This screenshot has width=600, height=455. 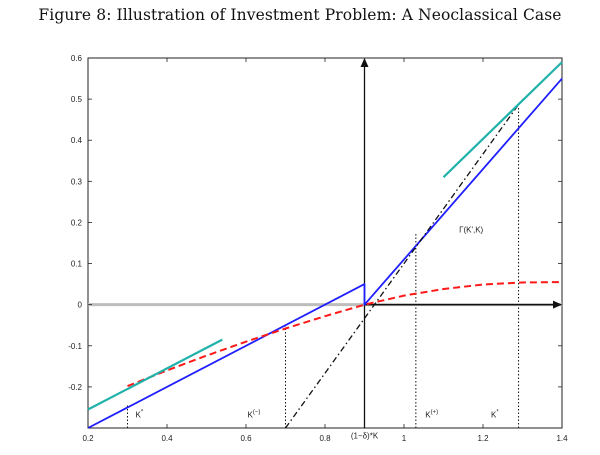 What do you see at coordinates (325, 438) in the screenshot?
I see `x-tick-label: 0.8` at bounding box center [325, 438].